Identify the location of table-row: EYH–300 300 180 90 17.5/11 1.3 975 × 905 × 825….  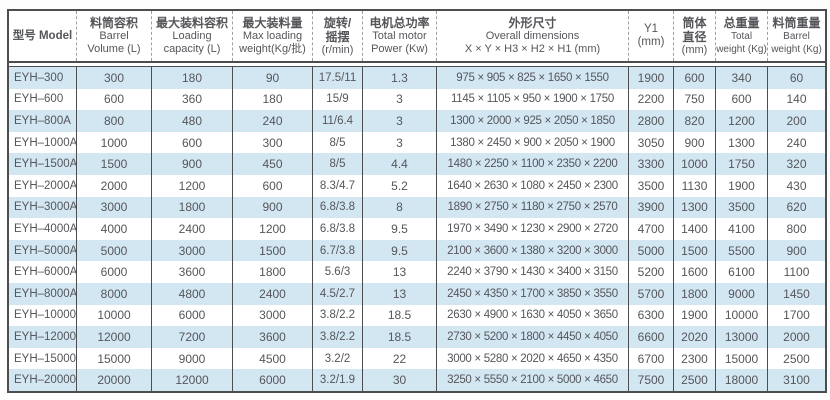
(417, 78).